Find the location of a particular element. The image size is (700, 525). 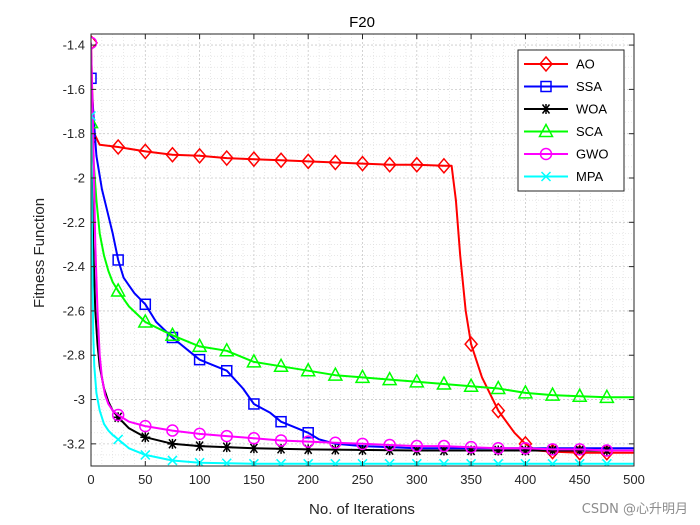

x-tick-label: 350 is located at coordinates (471, 479).